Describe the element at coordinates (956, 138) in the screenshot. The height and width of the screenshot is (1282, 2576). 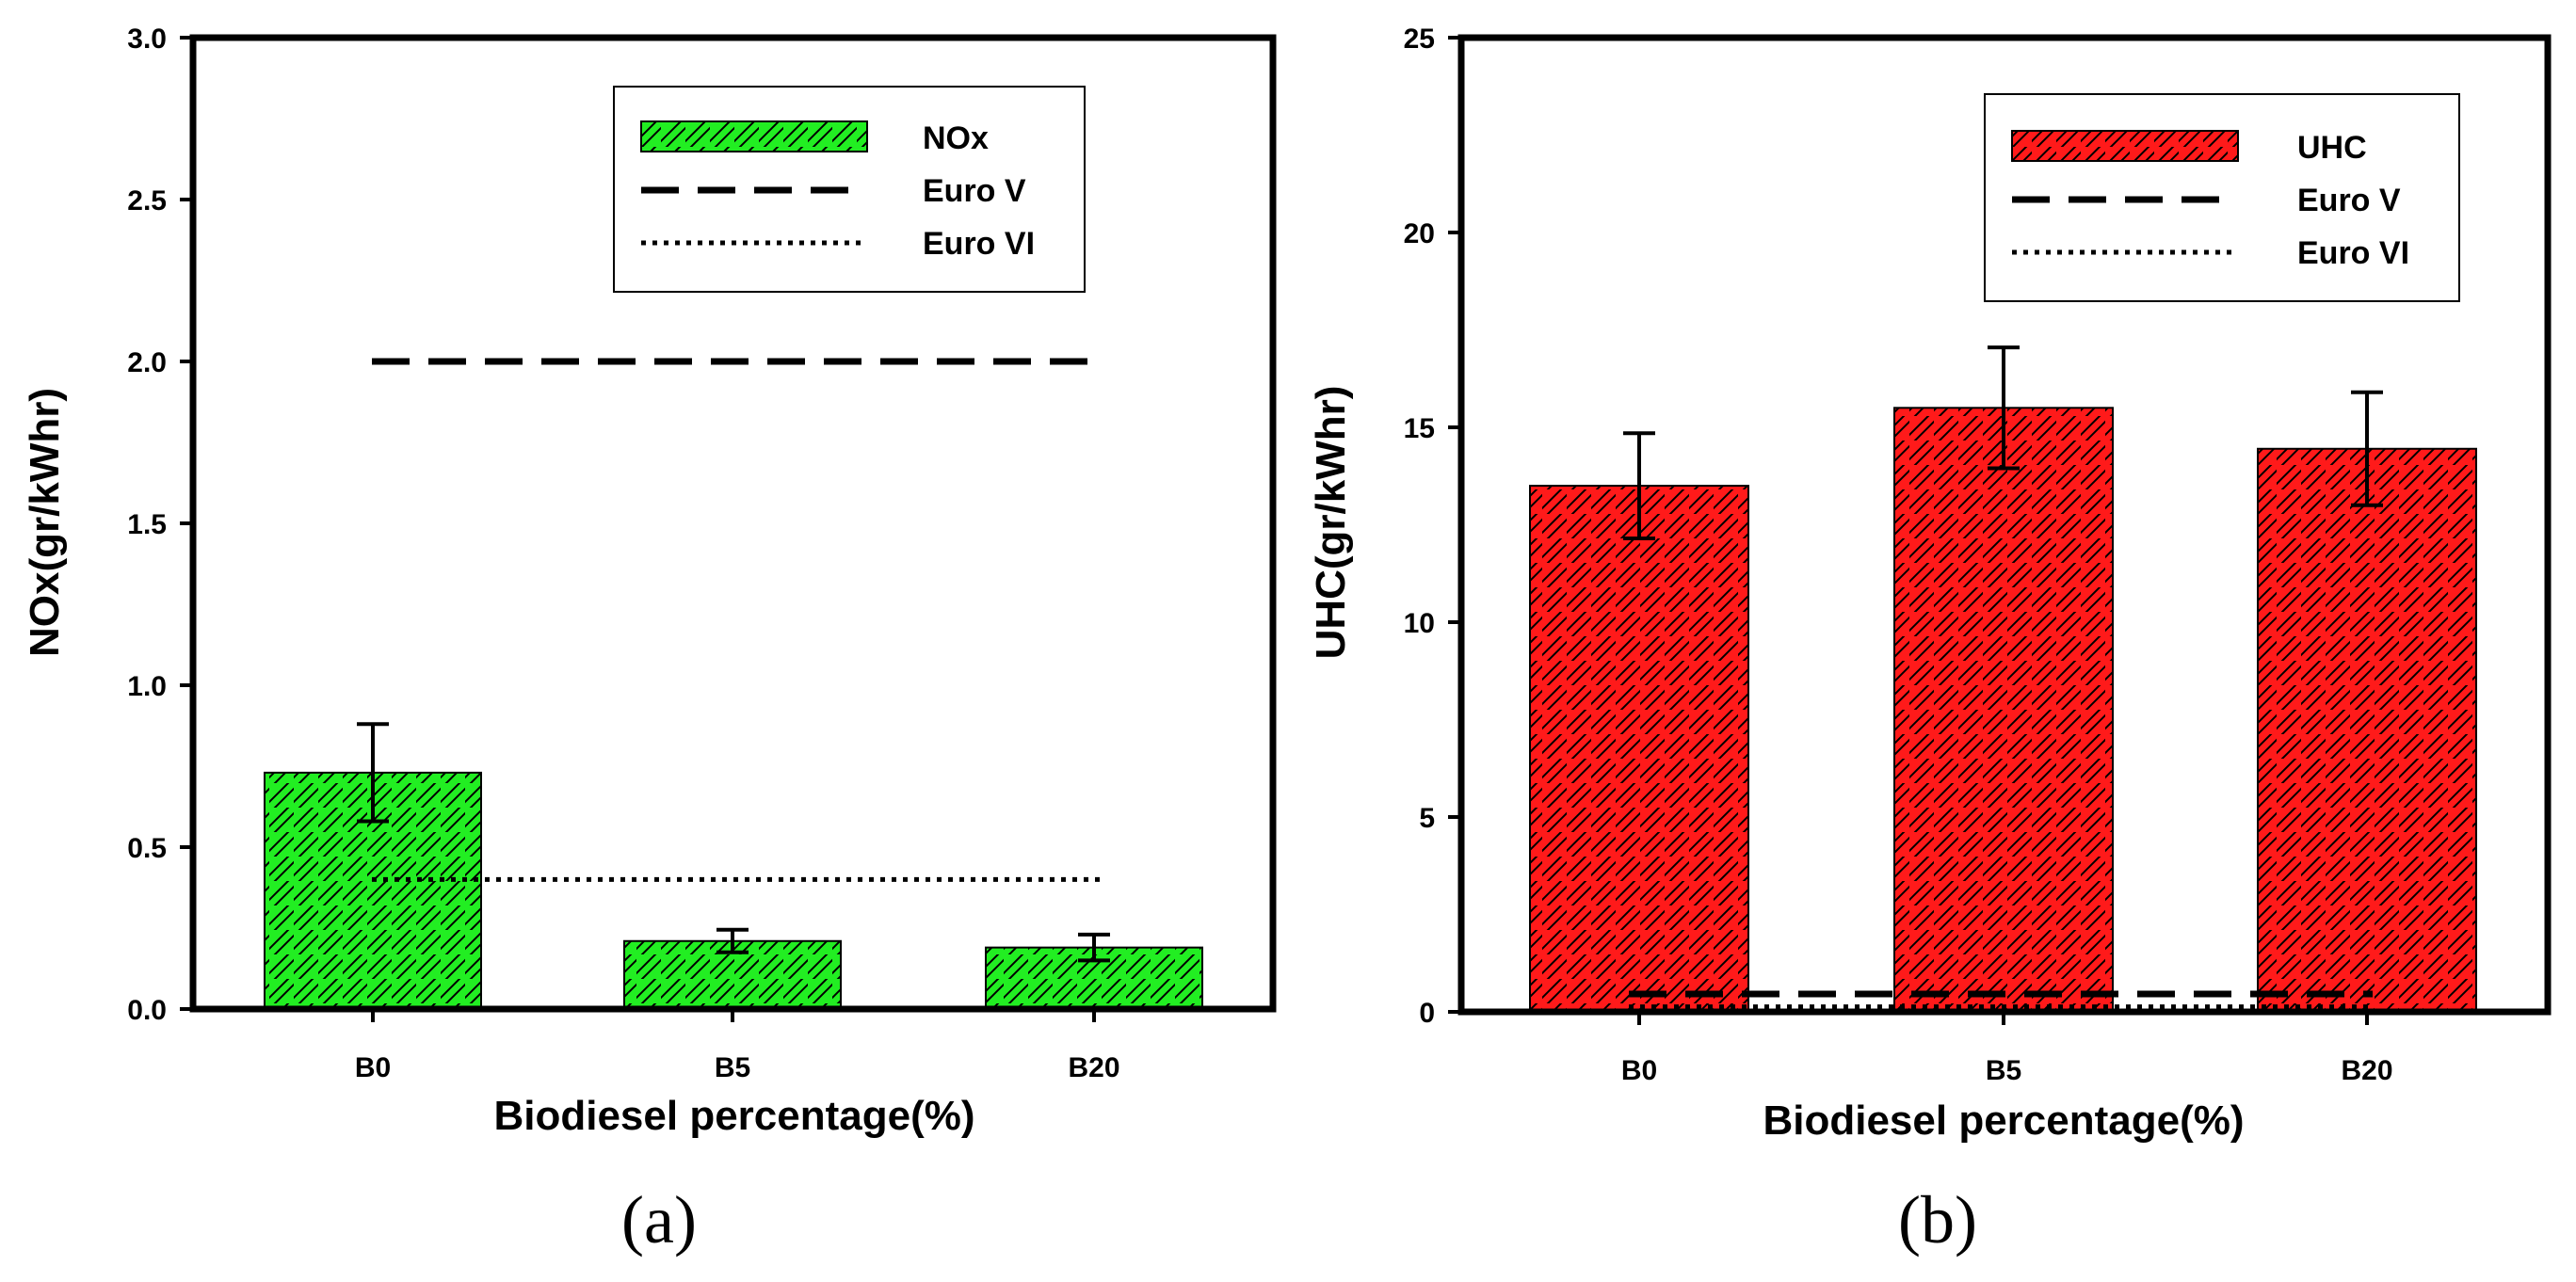
I see `legend-label-nox: NOx` at that location.